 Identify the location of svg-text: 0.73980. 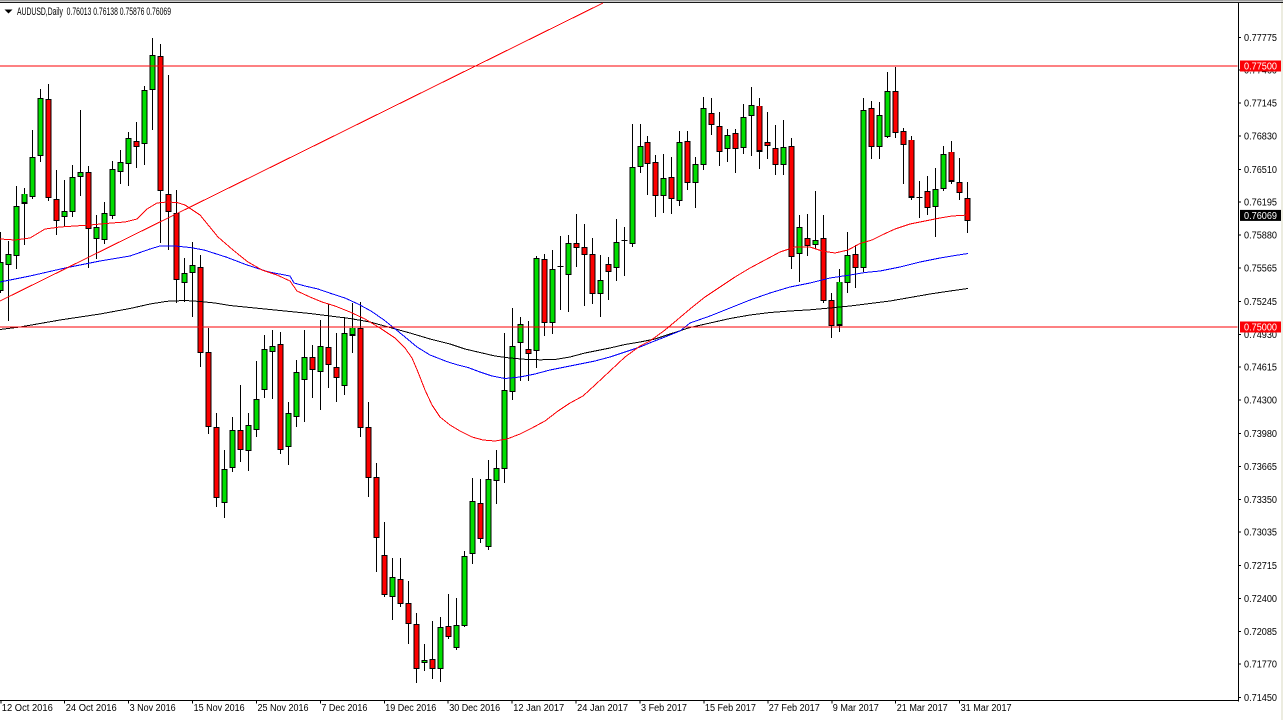
(1260, 434).